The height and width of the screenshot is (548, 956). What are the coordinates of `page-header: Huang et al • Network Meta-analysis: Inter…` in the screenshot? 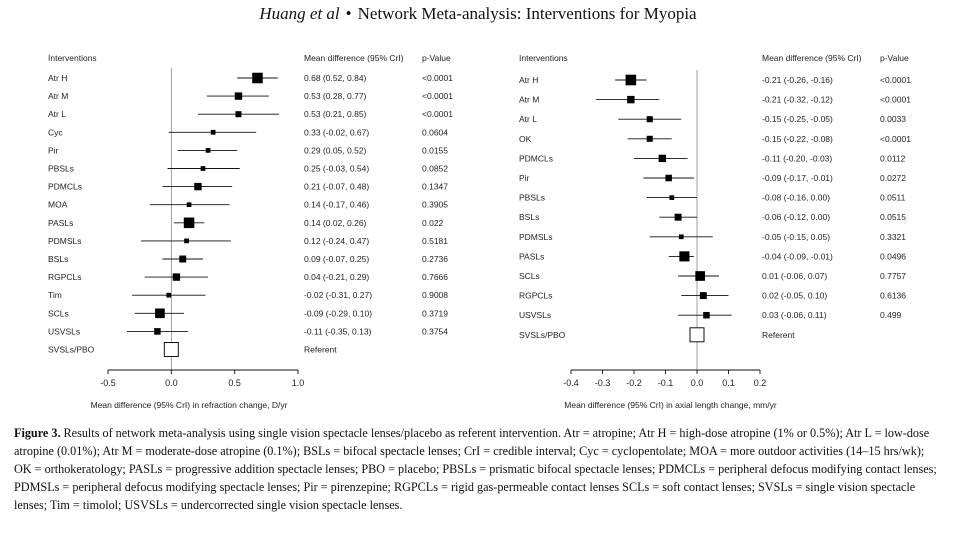 It's located at (478, 14).